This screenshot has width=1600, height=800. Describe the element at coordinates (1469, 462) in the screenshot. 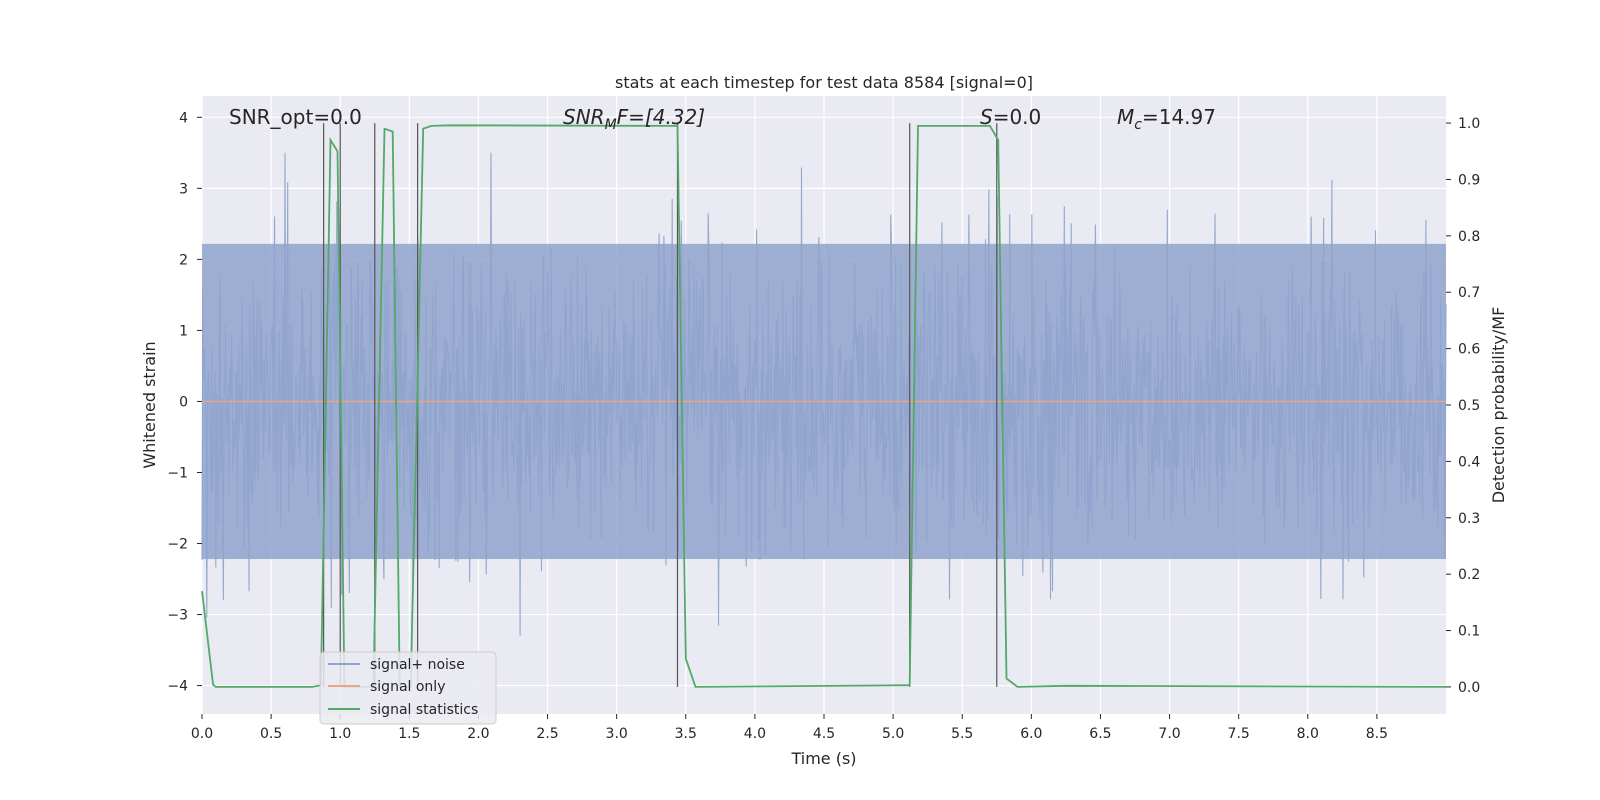

I see `y2-tick-label: 0.4` at that location.